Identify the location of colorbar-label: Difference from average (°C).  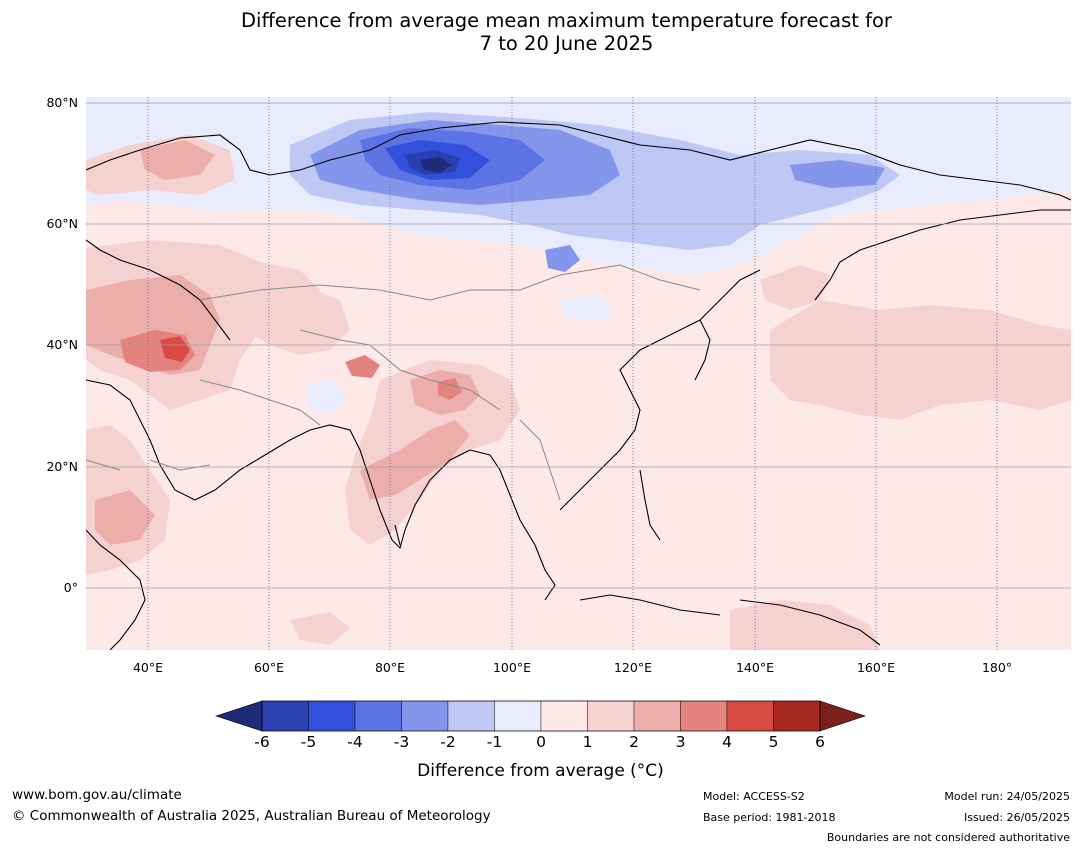
(540, 771).